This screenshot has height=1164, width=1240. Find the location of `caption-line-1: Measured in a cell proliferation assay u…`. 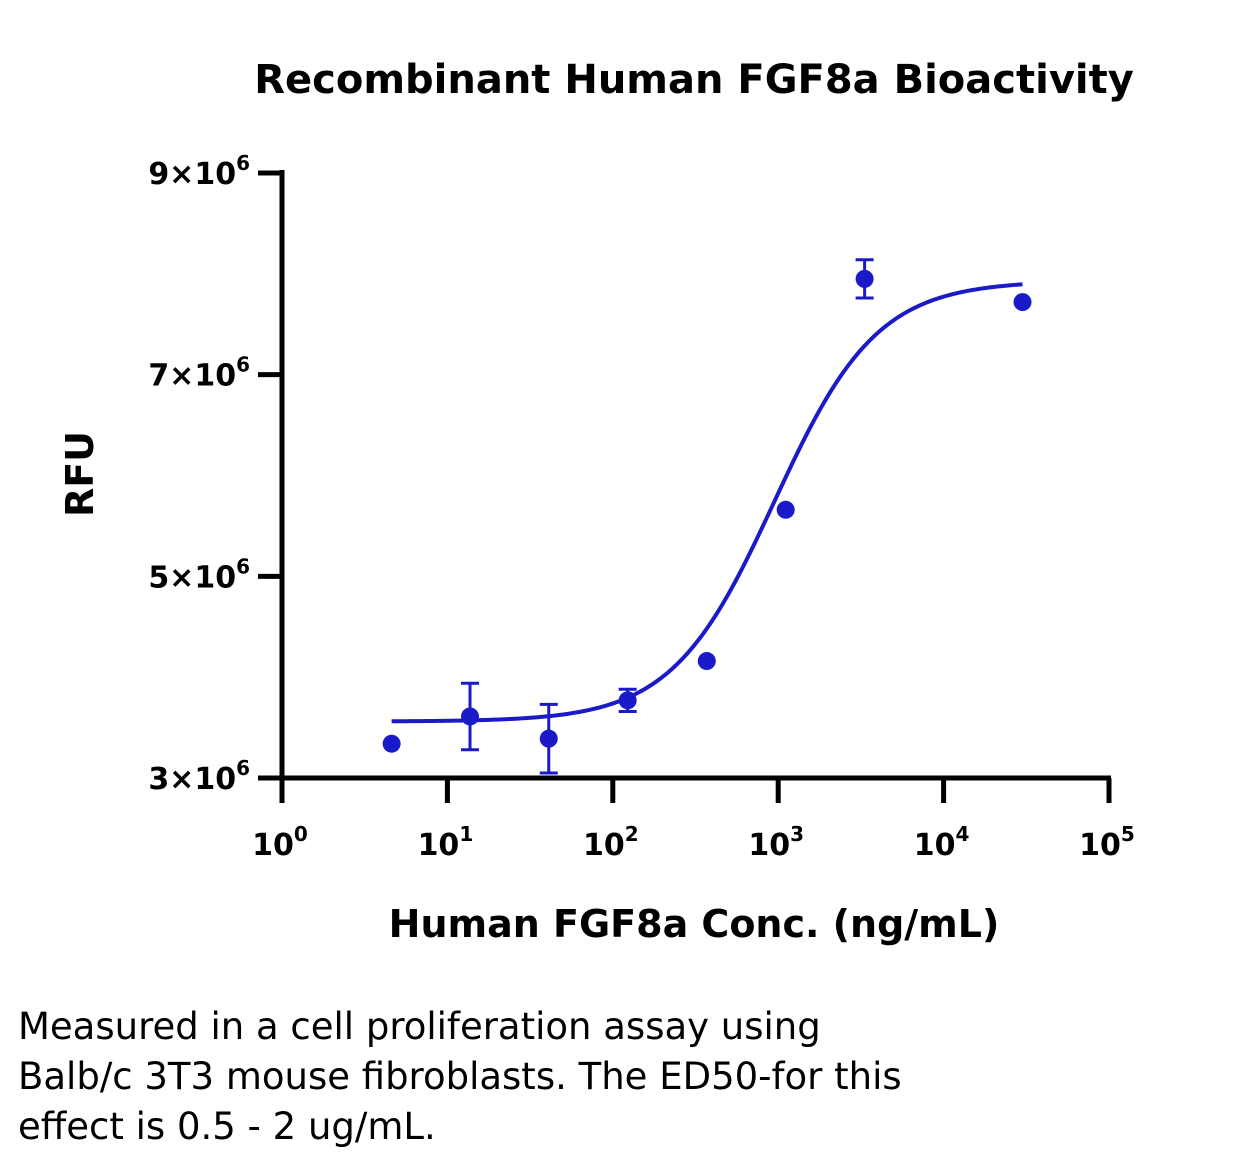

caption-line-1: Measured in a cell proliferation assay u… is located at coordinates (419, 1026).